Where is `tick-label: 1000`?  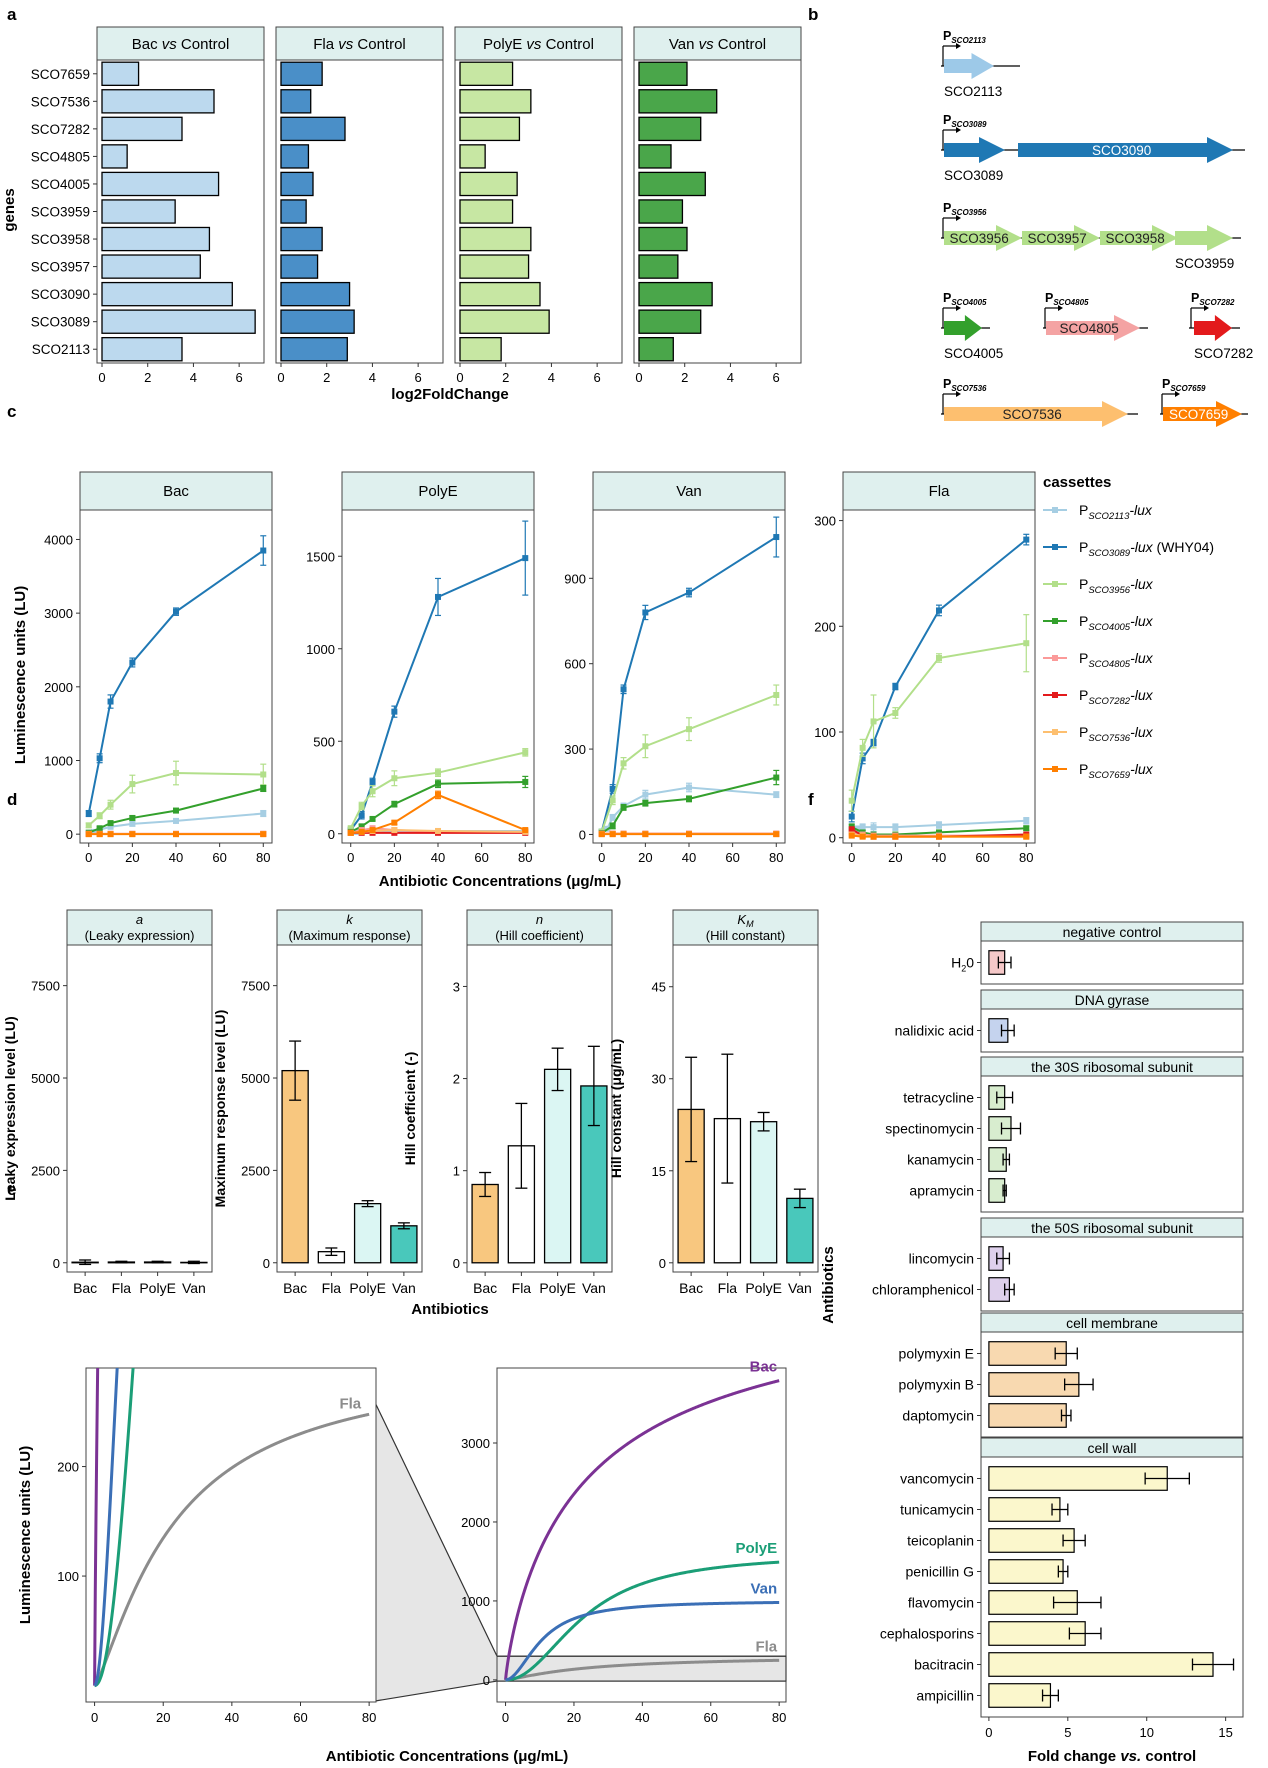 tick-label: 1000 is located at coordinates (320, 649).